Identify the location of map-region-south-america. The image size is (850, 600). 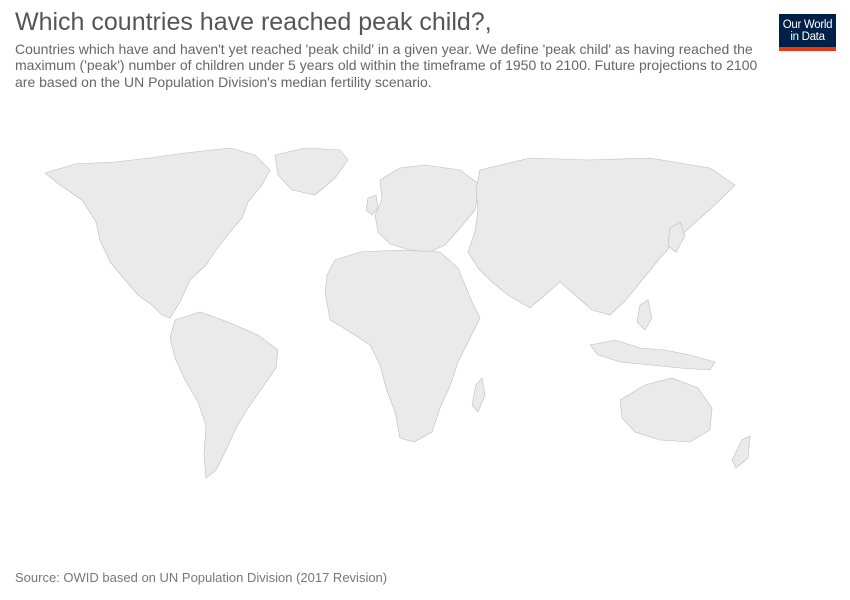
(224, 395).